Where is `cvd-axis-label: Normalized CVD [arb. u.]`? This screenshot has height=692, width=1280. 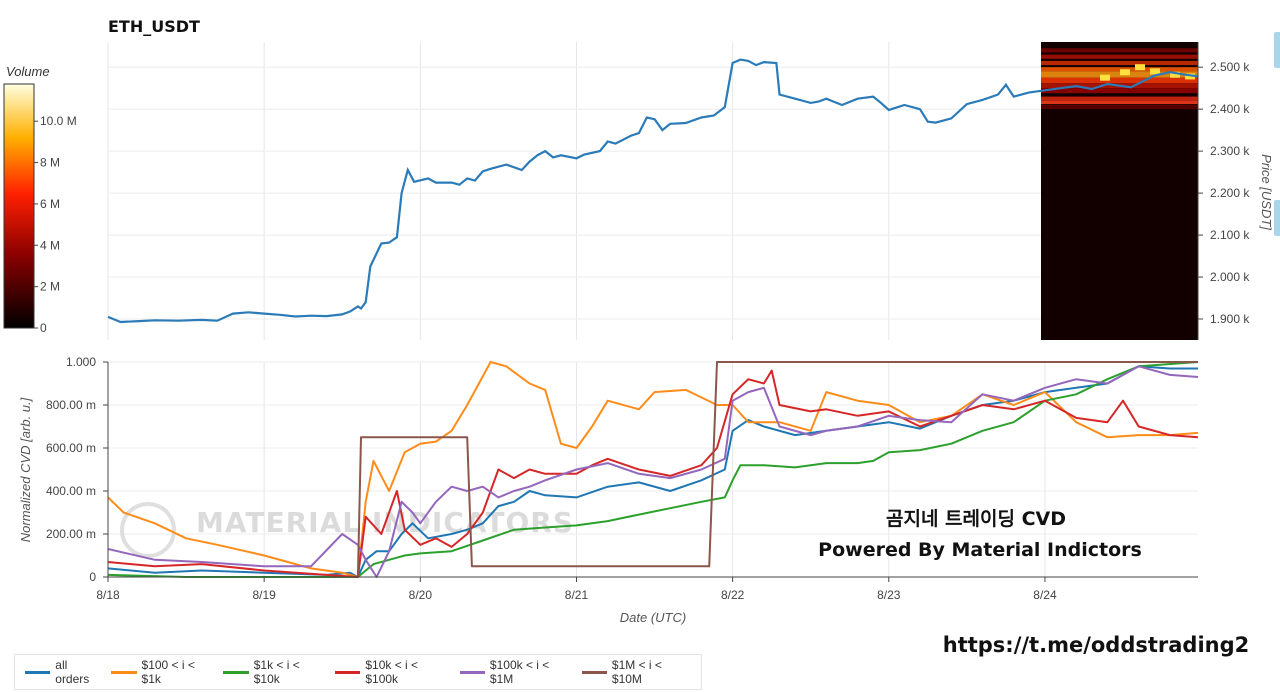
cvd-axis-label: Normalized CVD [arb. u.] is located at coordinates (25, 469).